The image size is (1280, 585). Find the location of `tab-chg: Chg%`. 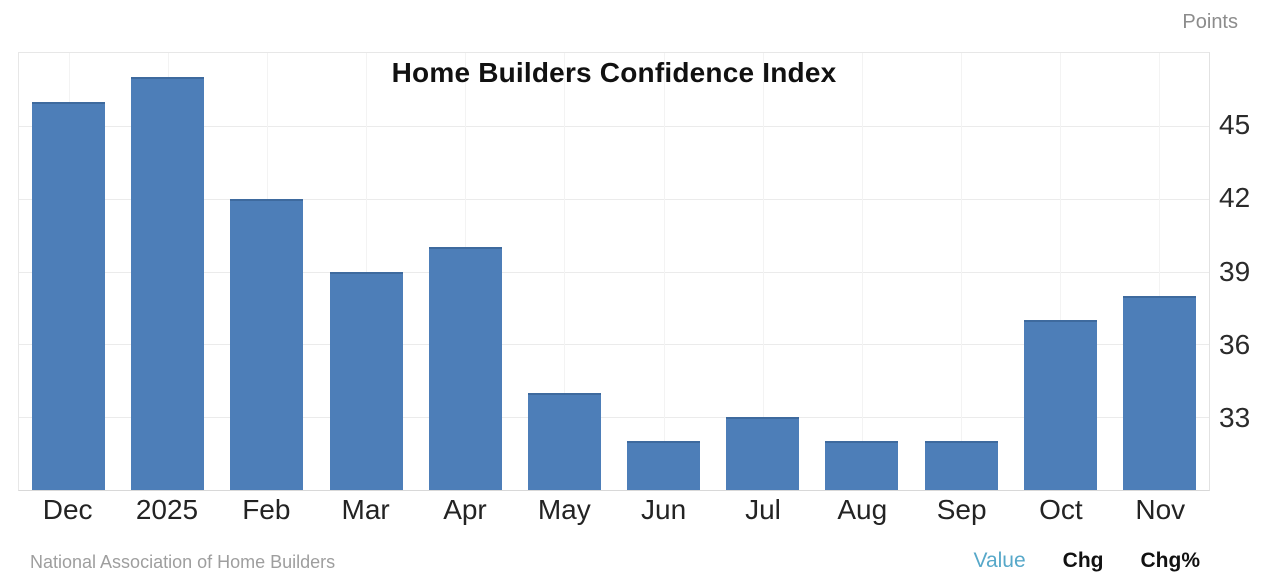

tab-chg: Chg% is located at coordinates (1170, 560).